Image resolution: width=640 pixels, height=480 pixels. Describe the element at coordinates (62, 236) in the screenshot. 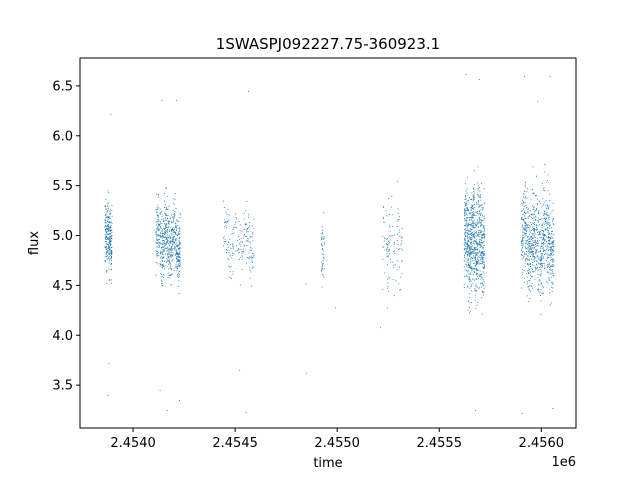

I see `y-tick-label: 5.0` at that location.